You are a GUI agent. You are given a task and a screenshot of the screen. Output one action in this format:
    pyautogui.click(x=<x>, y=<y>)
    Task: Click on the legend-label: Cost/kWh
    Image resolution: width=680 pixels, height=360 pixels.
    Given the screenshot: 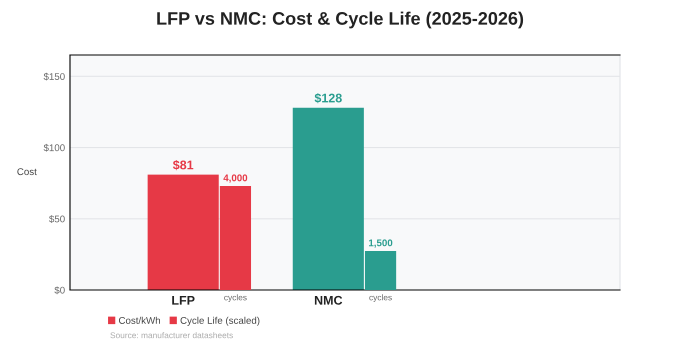 What is the action you would take?
    pyautogui.click(x=139, y=320)
    